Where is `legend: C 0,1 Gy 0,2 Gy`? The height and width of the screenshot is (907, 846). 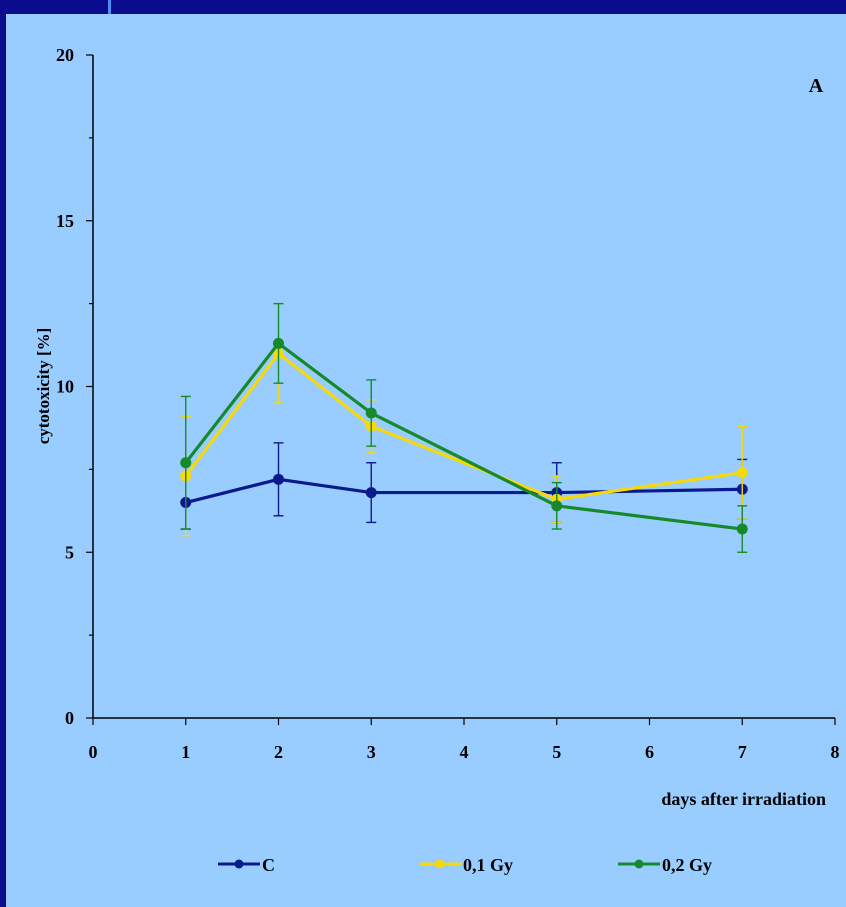
legend: C 0,1 Gy 0,2 Gy is located at coordinates (465, 865).